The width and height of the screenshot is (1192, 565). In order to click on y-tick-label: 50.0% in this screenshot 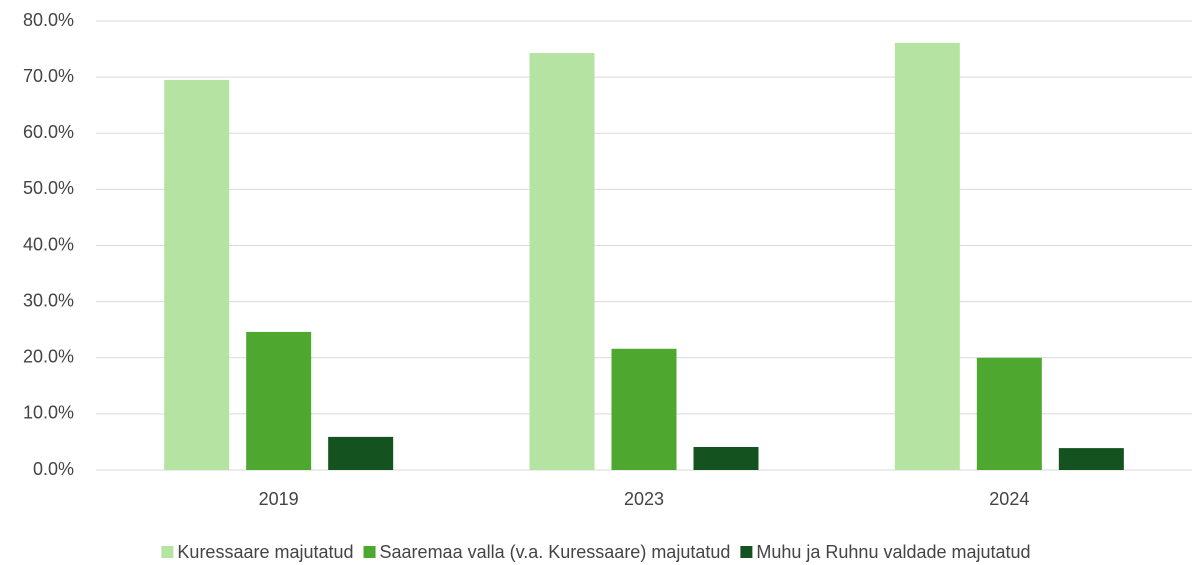, I will do `click(48, 188)`.